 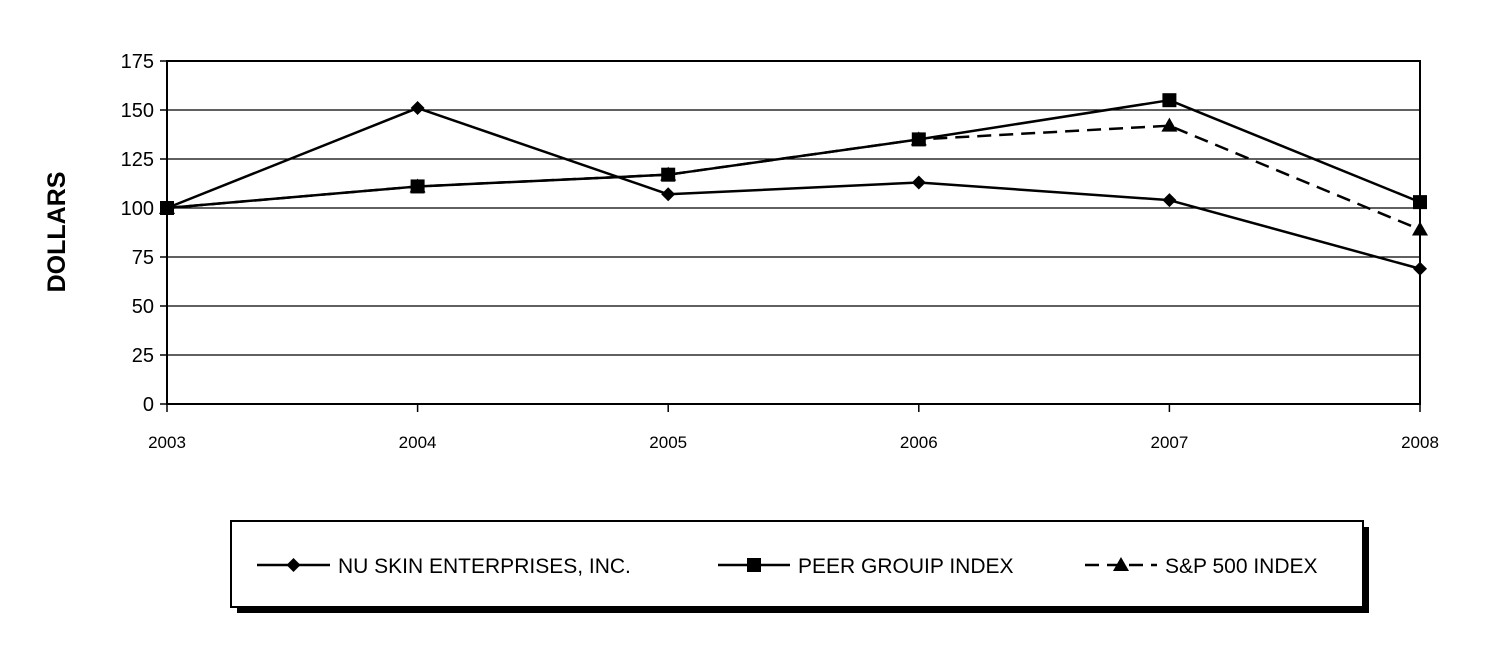 I want to click on x-tick-label: 2007, so click(x=1169, y=442).